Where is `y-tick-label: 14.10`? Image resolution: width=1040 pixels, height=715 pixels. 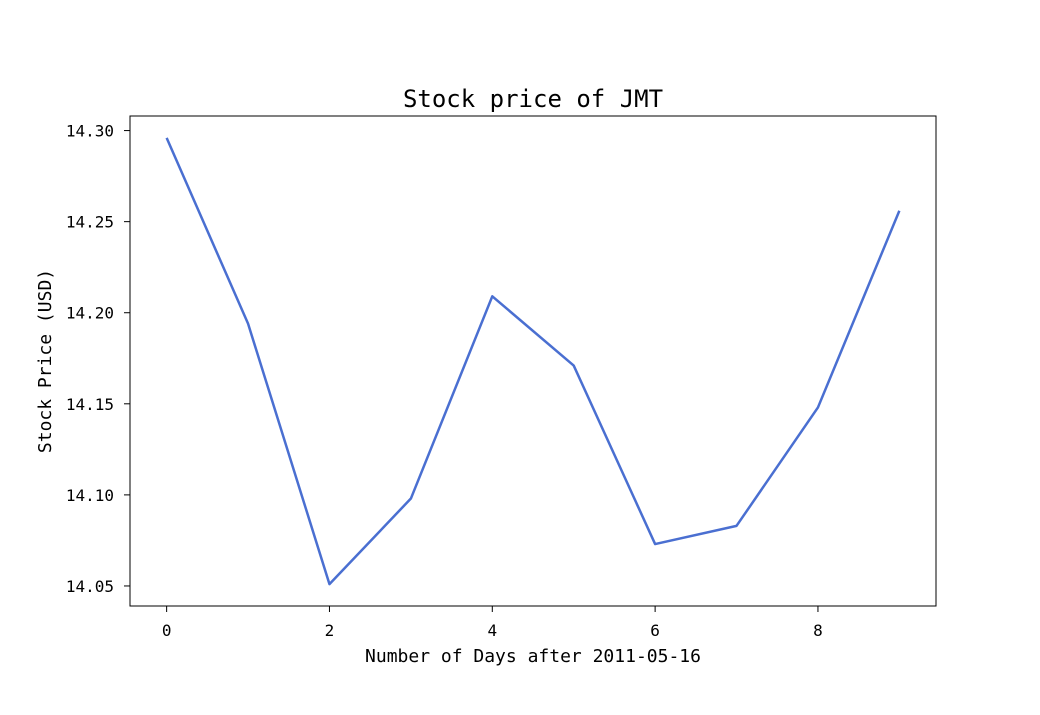
y-tick-label: 14.10 is located at coordinates (90, 495).